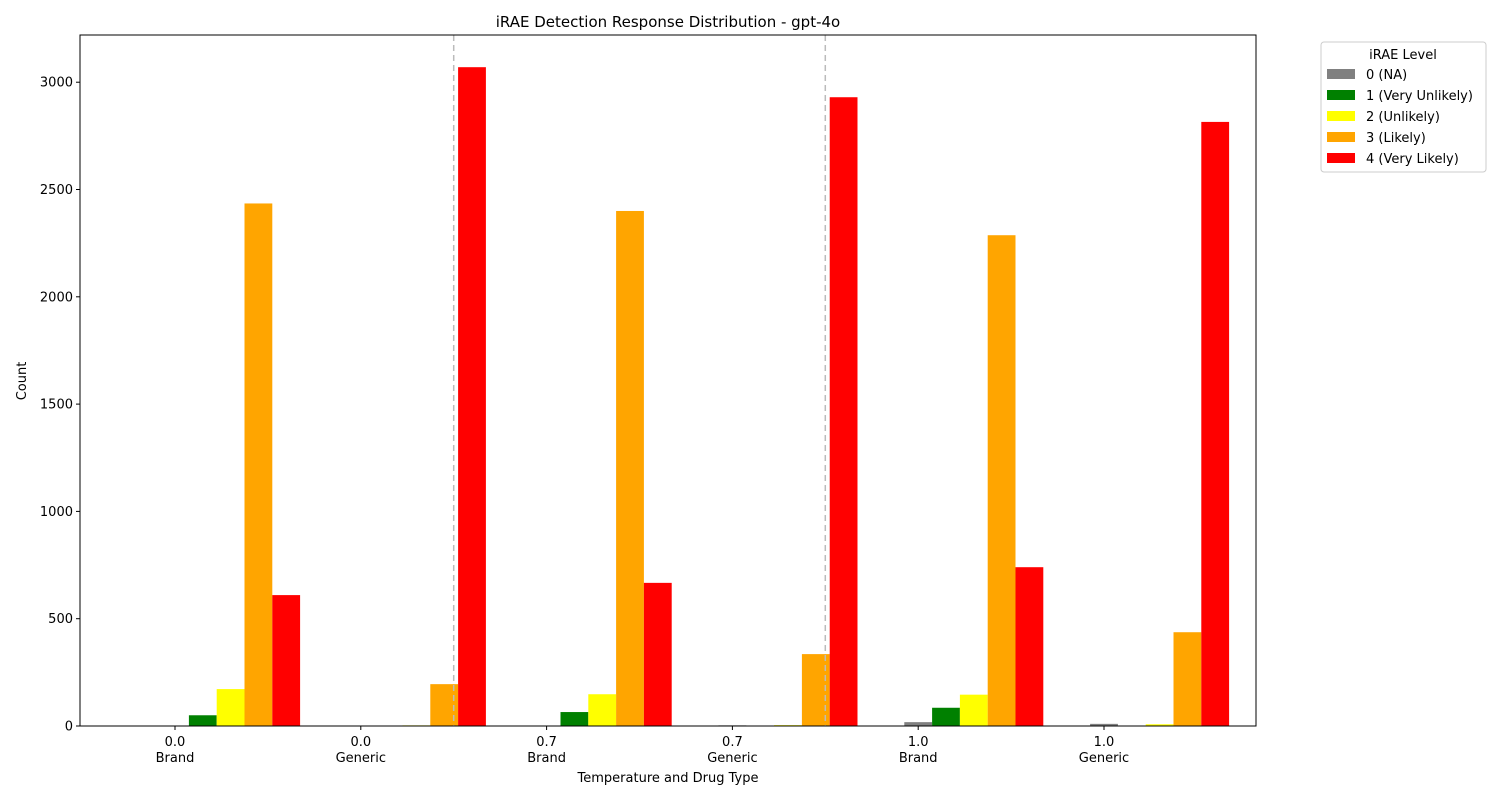  What do you see at coordinates (668, 778) in the screenshot?
I see `x-axis-label: Temperature and Drug Type` at bounding box center [668, 778].